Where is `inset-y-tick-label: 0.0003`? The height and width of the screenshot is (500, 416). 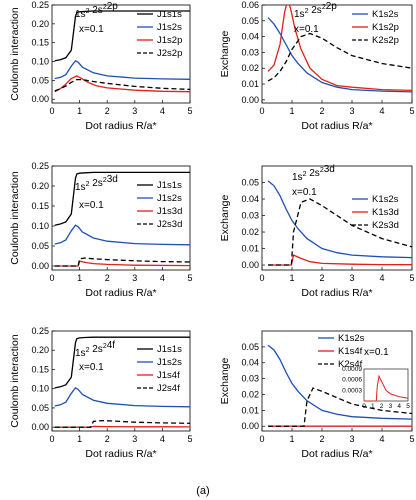
inset-y-tick-label: 0.0003 is located at coordinates (352, 390).